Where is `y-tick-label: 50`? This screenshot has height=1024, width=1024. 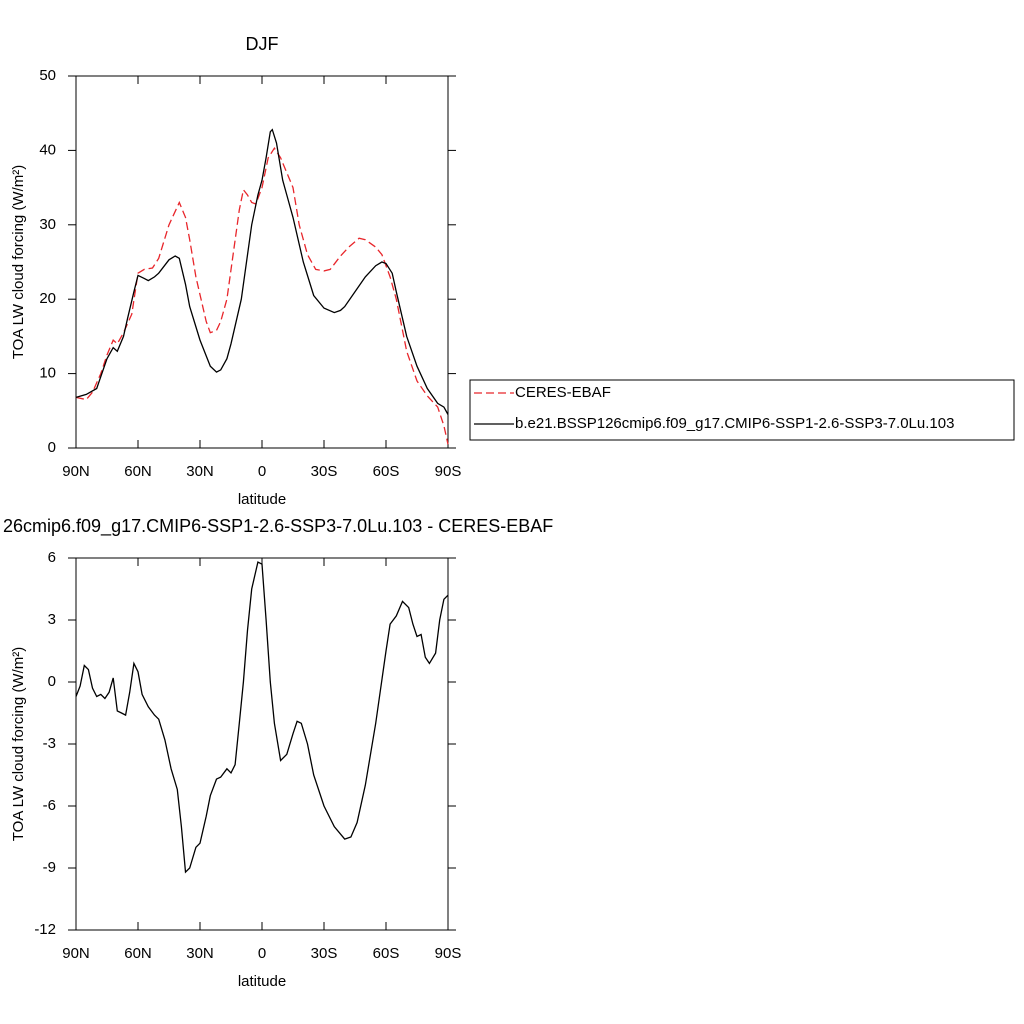 y-tick-label: 50 is located at coordinates (47, 75).